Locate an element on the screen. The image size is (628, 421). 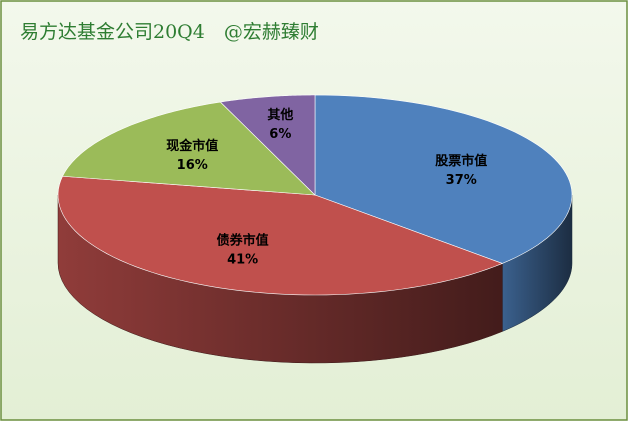
value-label: 37% is located at coordinates (461, 180).